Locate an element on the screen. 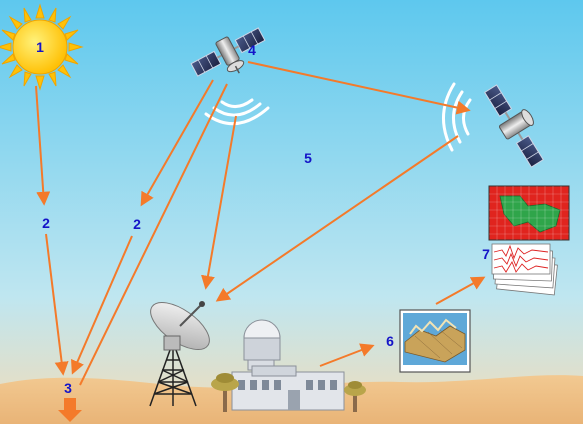 This screenshot has width=583, height=424. satellite-icon is located at coordinates (228, 52).